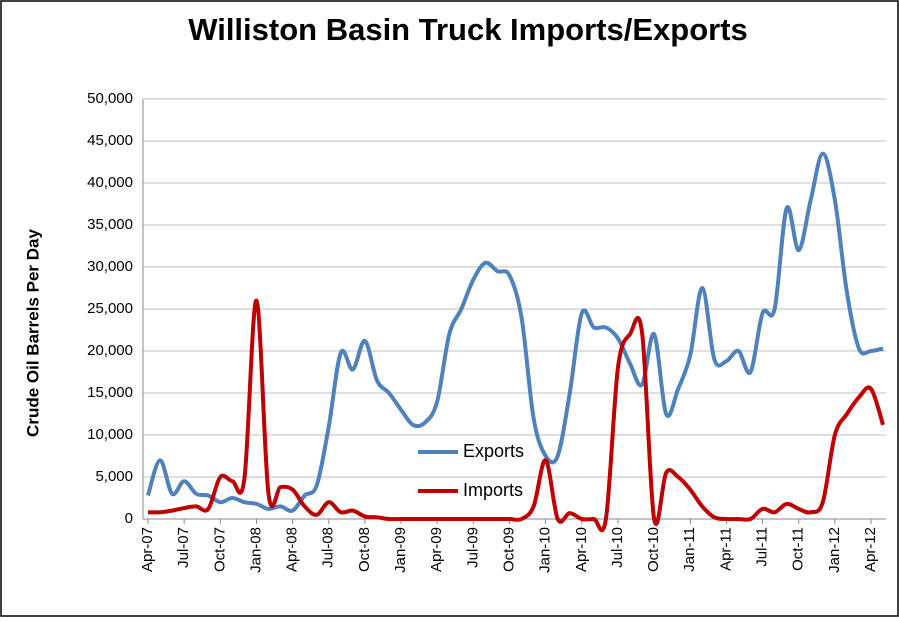 The width and height of the screenshot is (899, 622). I want to click on x-tick-label: Jul-11, so click(762, 547).